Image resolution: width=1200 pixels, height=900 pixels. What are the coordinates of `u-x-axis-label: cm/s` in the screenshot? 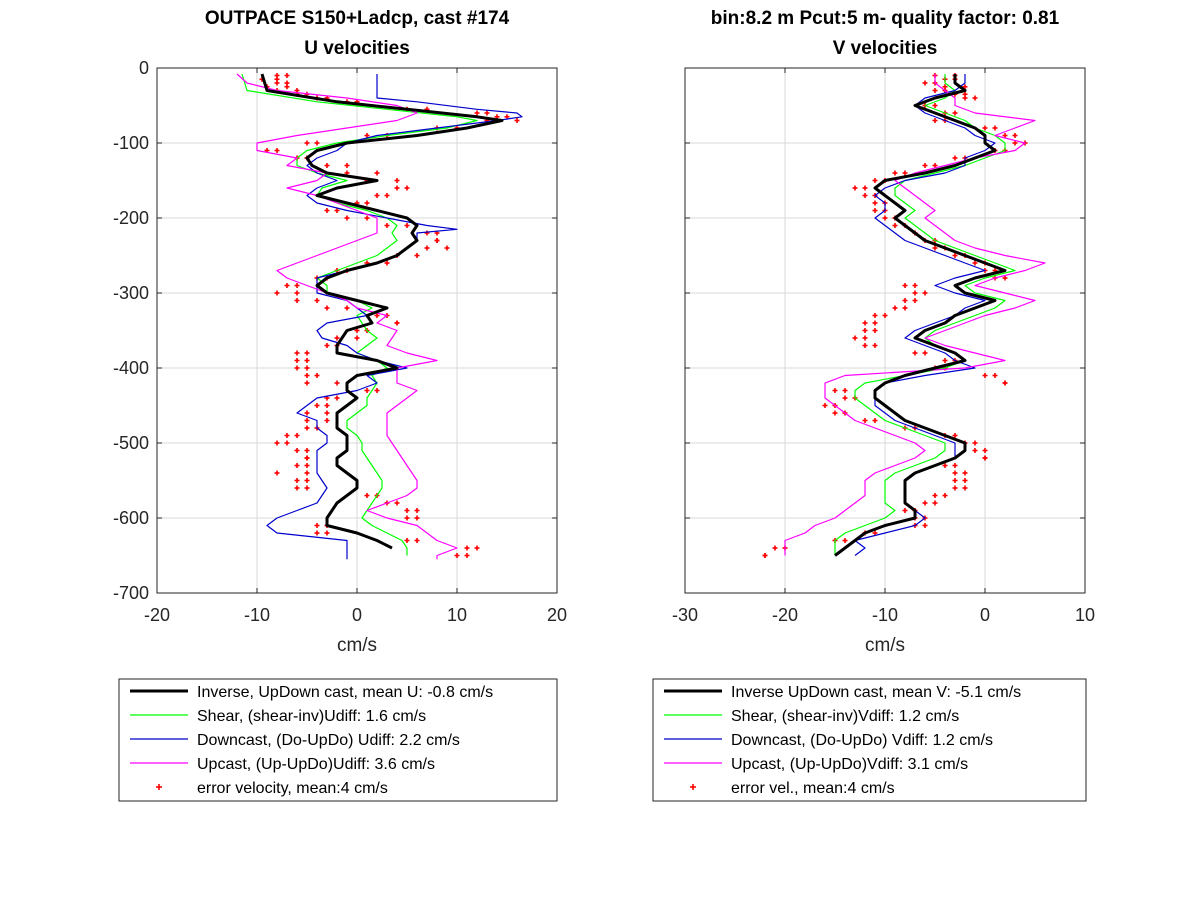 It's located at (357, 645).